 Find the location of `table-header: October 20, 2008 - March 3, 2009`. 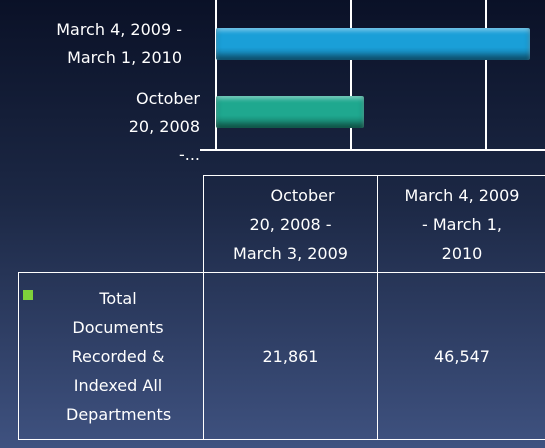

table-header: October 20, 2008 - March 3, 2009 is located at coordinates (290, 224).